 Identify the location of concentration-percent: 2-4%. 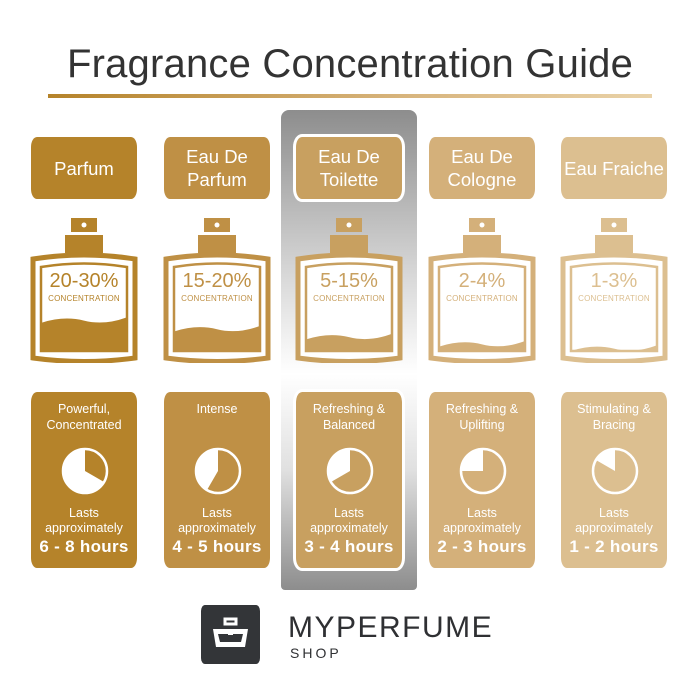
(482, 281).